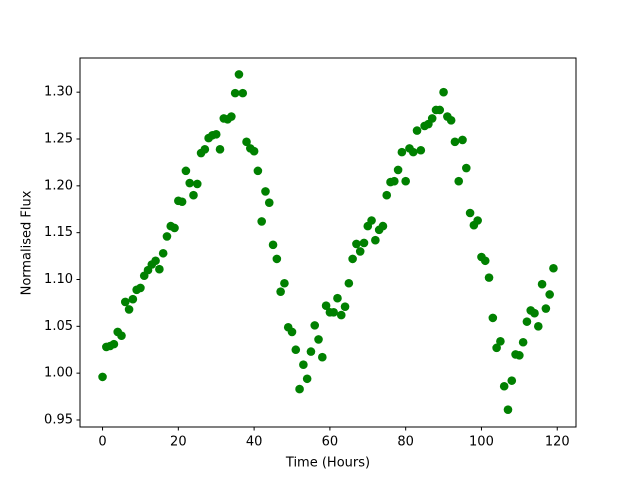  Describe the element at coordinates (58, 279) in the screenshot. I see `y-tick-label: 1.10` at that location.